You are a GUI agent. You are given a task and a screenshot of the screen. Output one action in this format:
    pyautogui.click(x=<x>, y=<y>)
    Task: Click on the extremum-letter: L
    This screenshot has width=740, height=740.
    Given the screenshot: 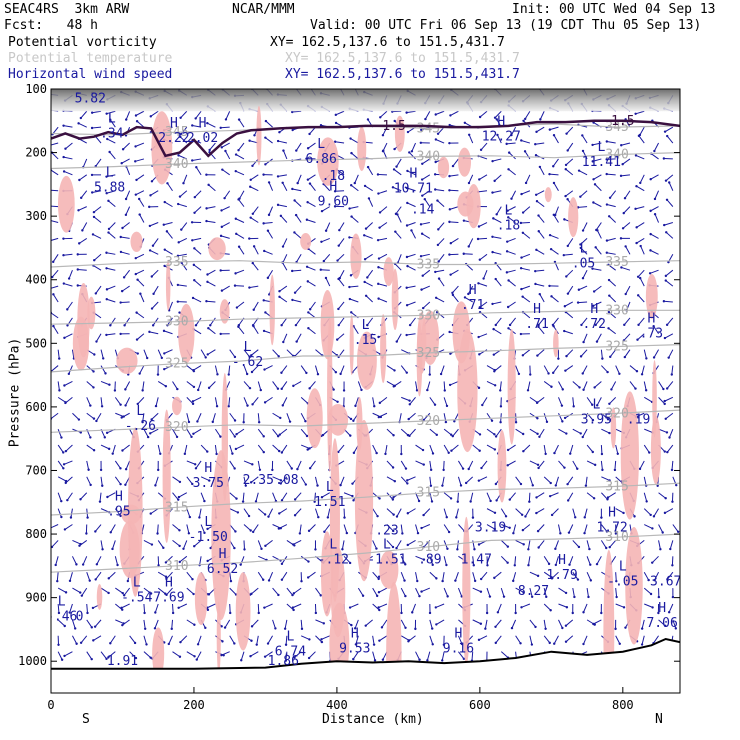 What is the action you would take?
    pyautogui.click(x=623, y=567)
    